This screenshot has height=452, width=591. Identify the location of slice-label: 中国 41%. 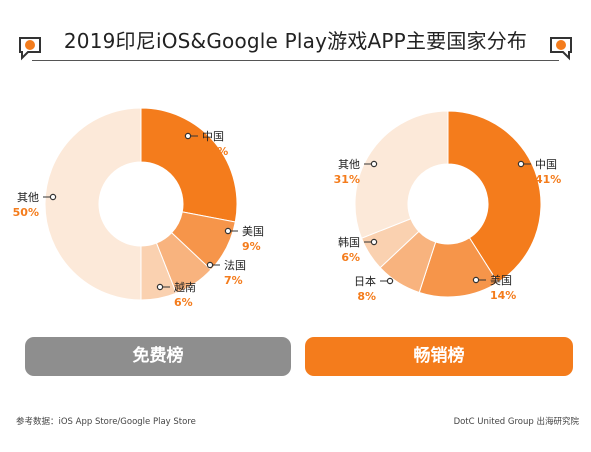
(539, 172).